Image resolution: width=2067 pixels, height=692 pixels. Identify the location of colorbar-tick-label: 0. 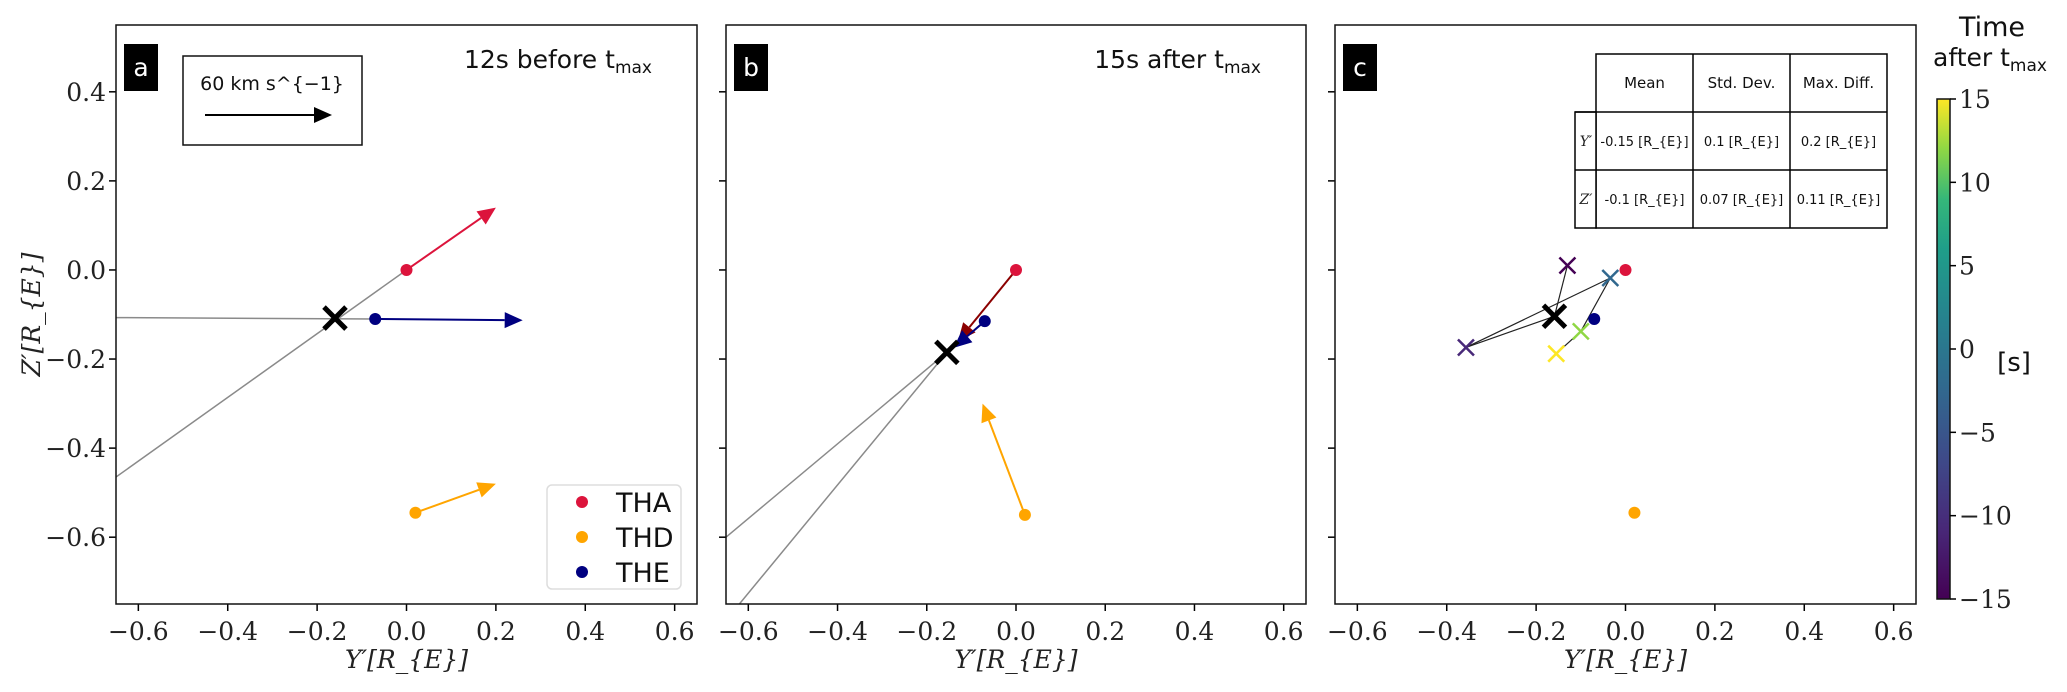
(1967, 349).